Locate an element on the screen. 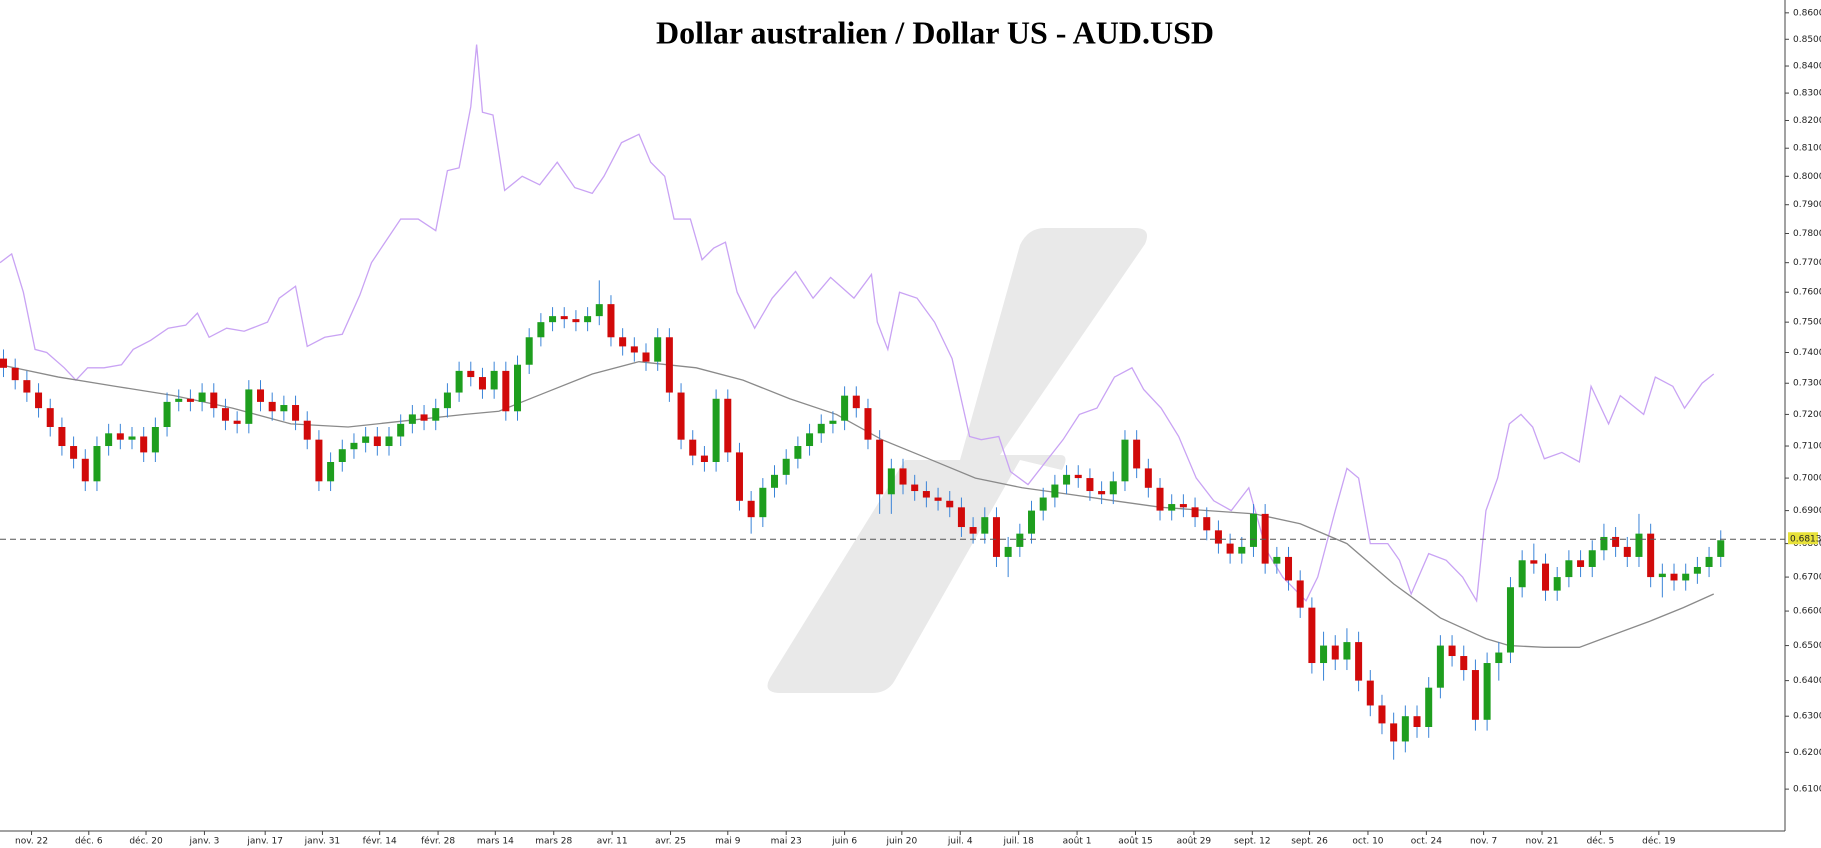 The height and width of the screenshot is (848, 1821). y-tick-label: 0.61000 is located at coordinates (1807, 790).